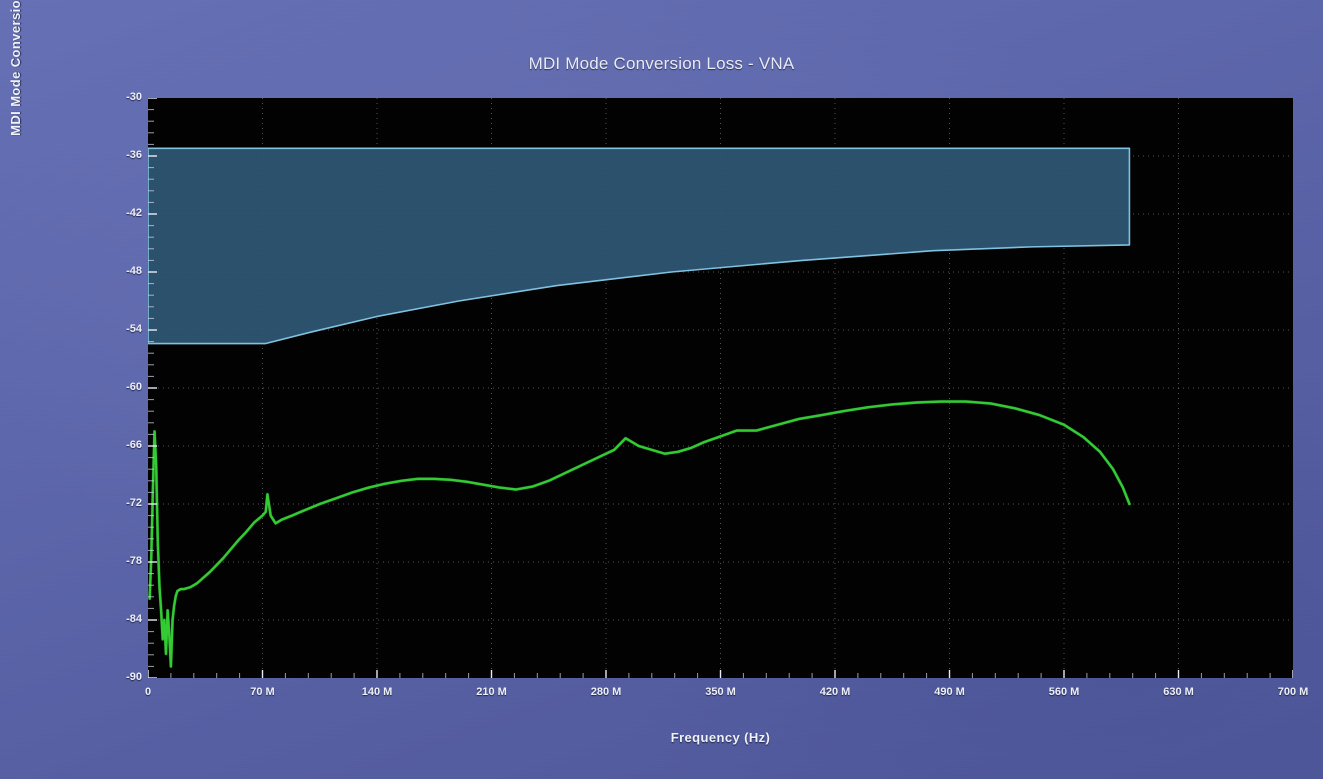 The height and width of the screenshot is (779, 1323). I want to click on x-axis-tick-label: 350 M, so click(720, 692).